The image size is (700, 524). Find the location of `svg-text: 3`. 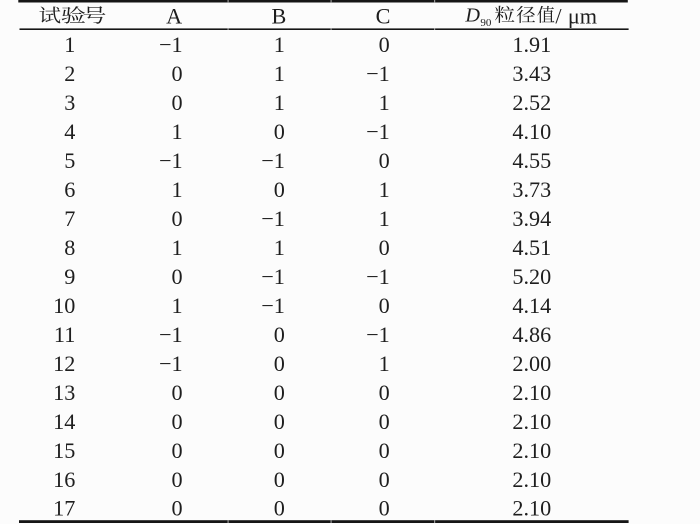

svg-text: 3 is located at coordinates (69, 102).